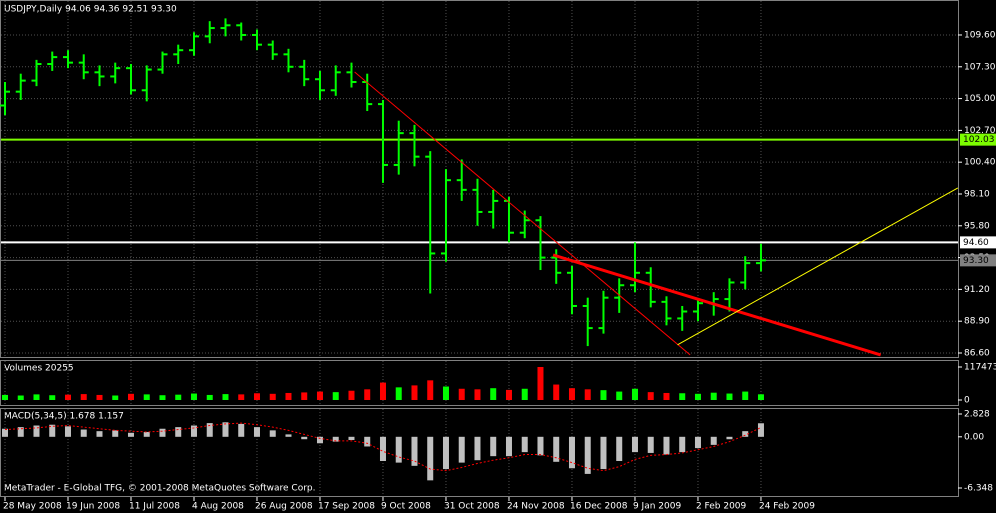 This screenshot has height=513, width=996. Describe the element at coordinates (346, 507) in the screenshot. I see `x-tick-label: 17 Sep 2008` at that location.